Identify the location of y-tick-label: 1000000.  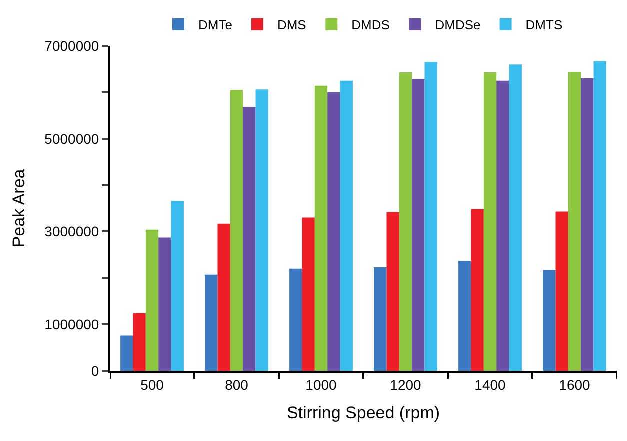
(72, 324).